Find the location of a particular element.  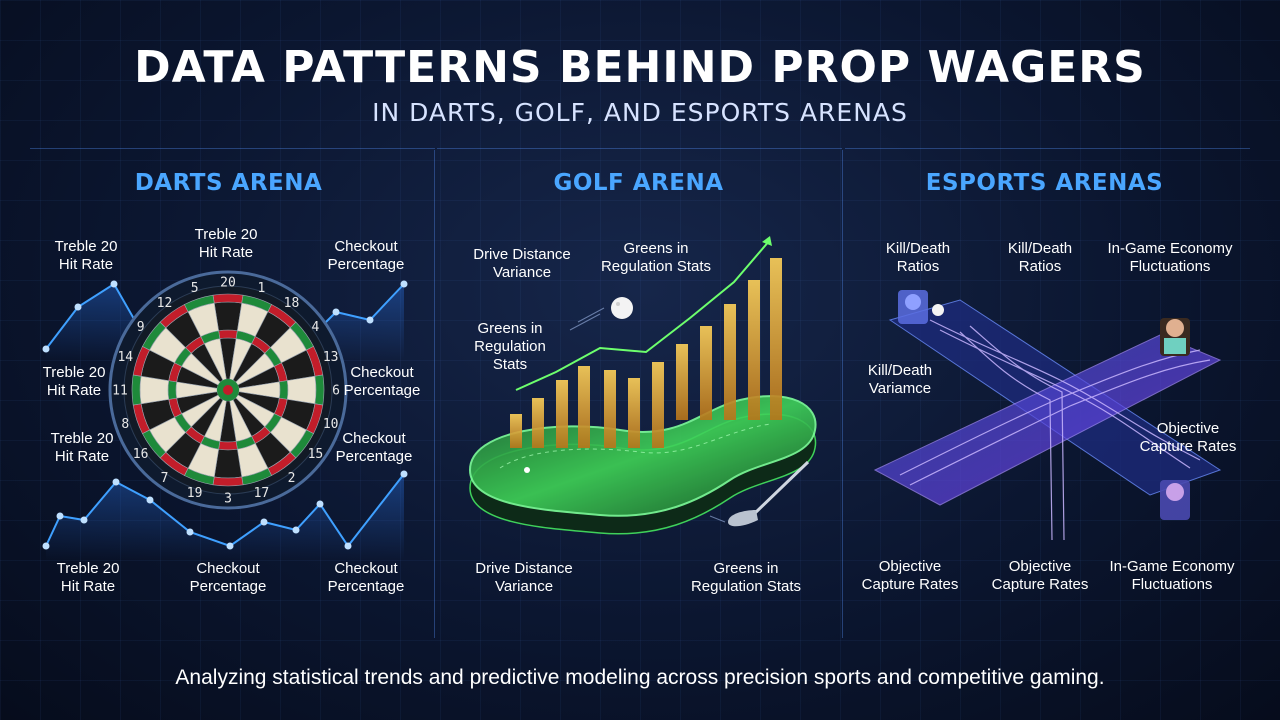

darts-label-8: Treble 20 Hit Rate is located at coordinates (88, 577).